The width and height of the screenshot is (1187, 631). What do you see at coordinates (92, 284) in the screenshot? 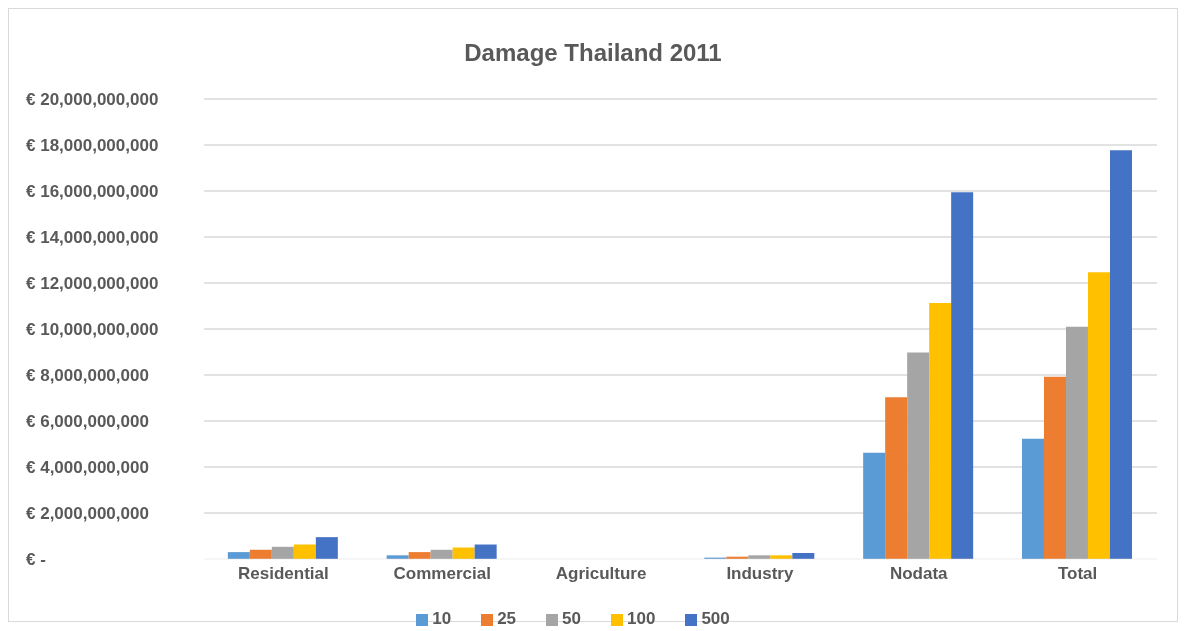
I see `y-tick-label: € 12,000,000,000` at bounding box center [92, 284].